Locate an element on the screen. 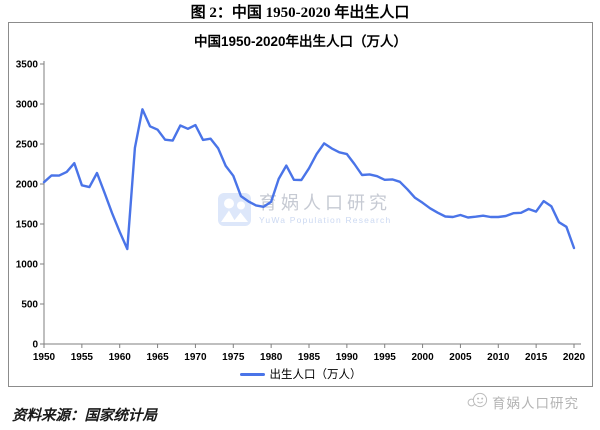  watermark-corner: 育娲人口研究 is located at coordinates (523, 402).